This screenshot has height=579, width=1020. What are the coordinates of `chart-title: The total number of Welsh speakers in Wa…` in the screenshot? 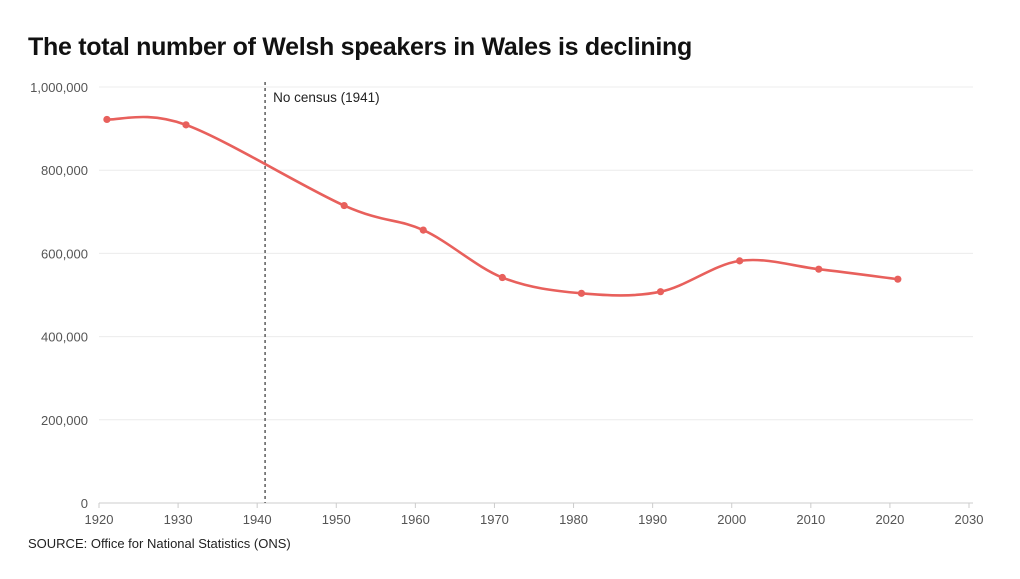 It's located at (360, 47).